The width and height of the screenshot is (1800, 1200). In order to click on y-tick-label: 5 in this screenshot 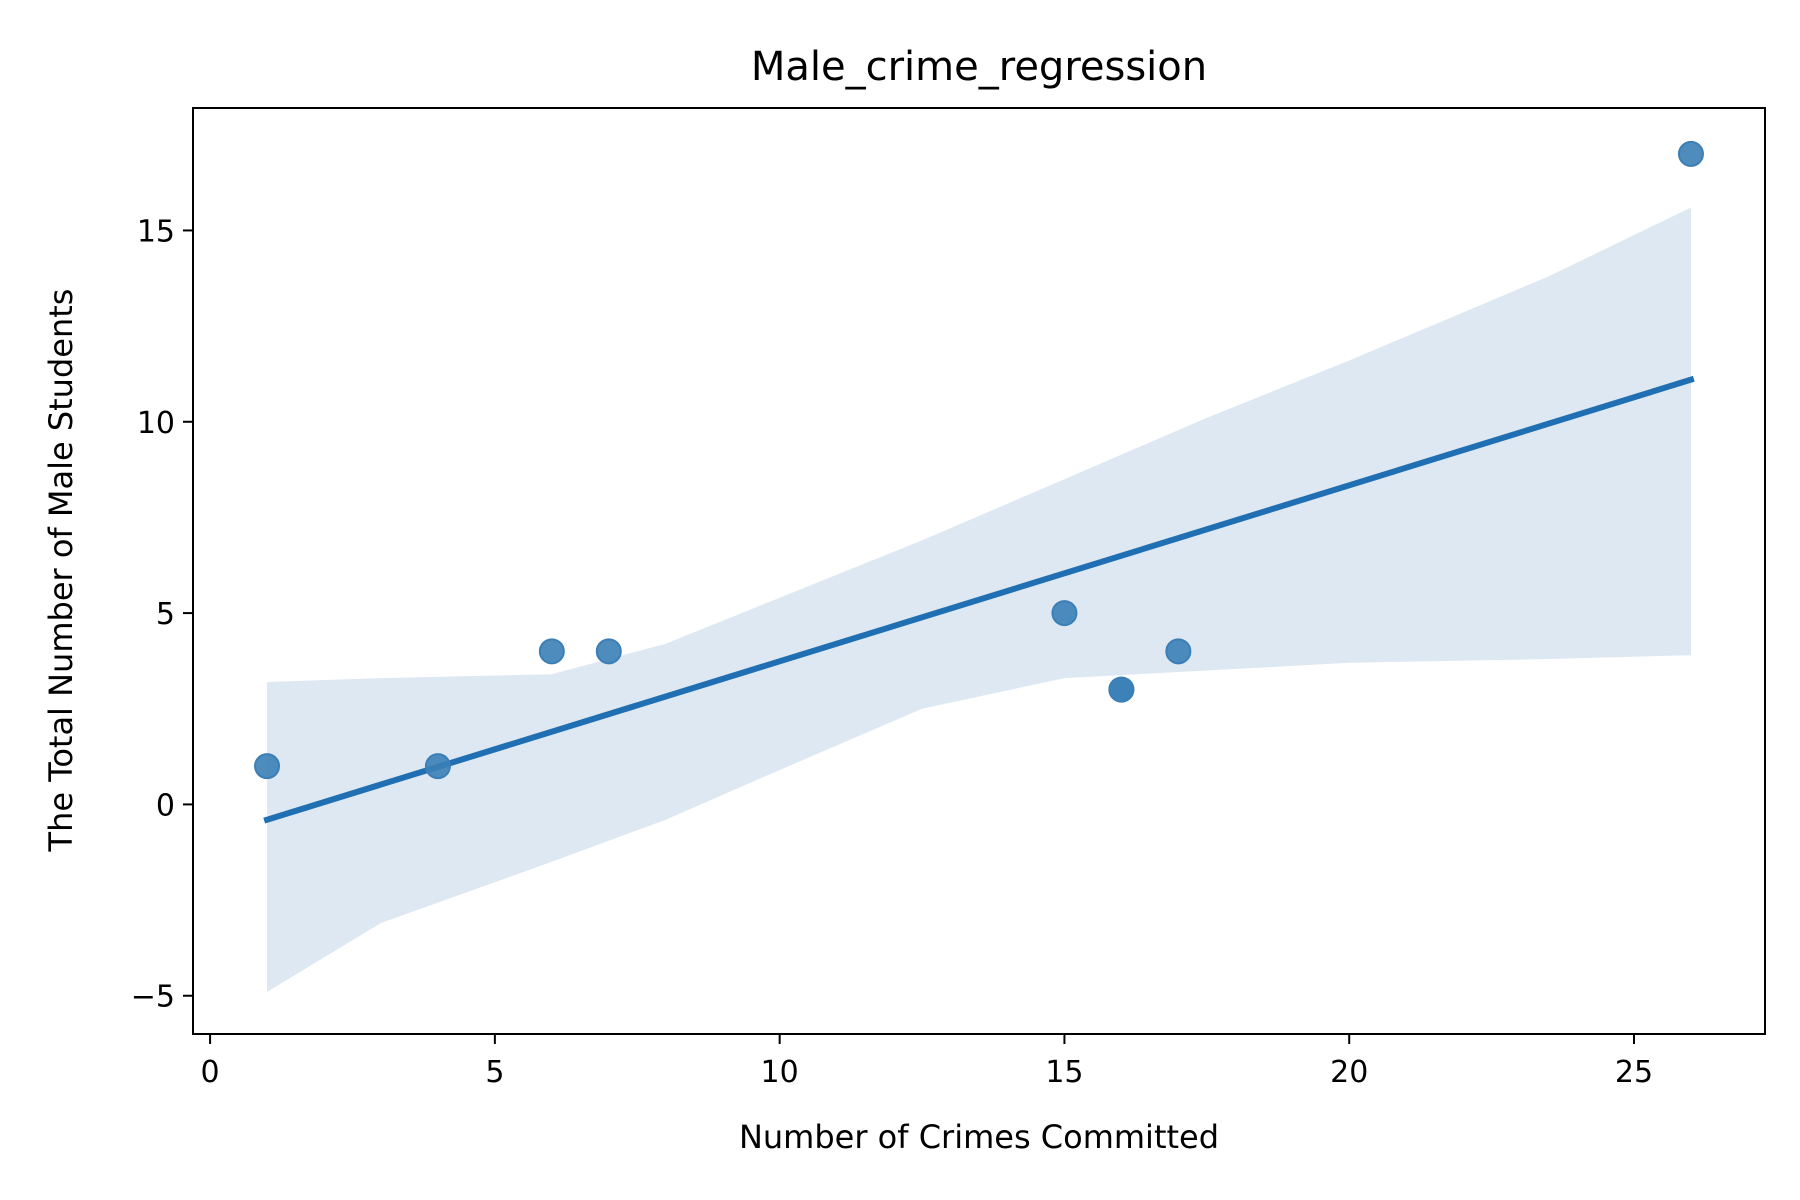, I will do `click(165, 614)`.